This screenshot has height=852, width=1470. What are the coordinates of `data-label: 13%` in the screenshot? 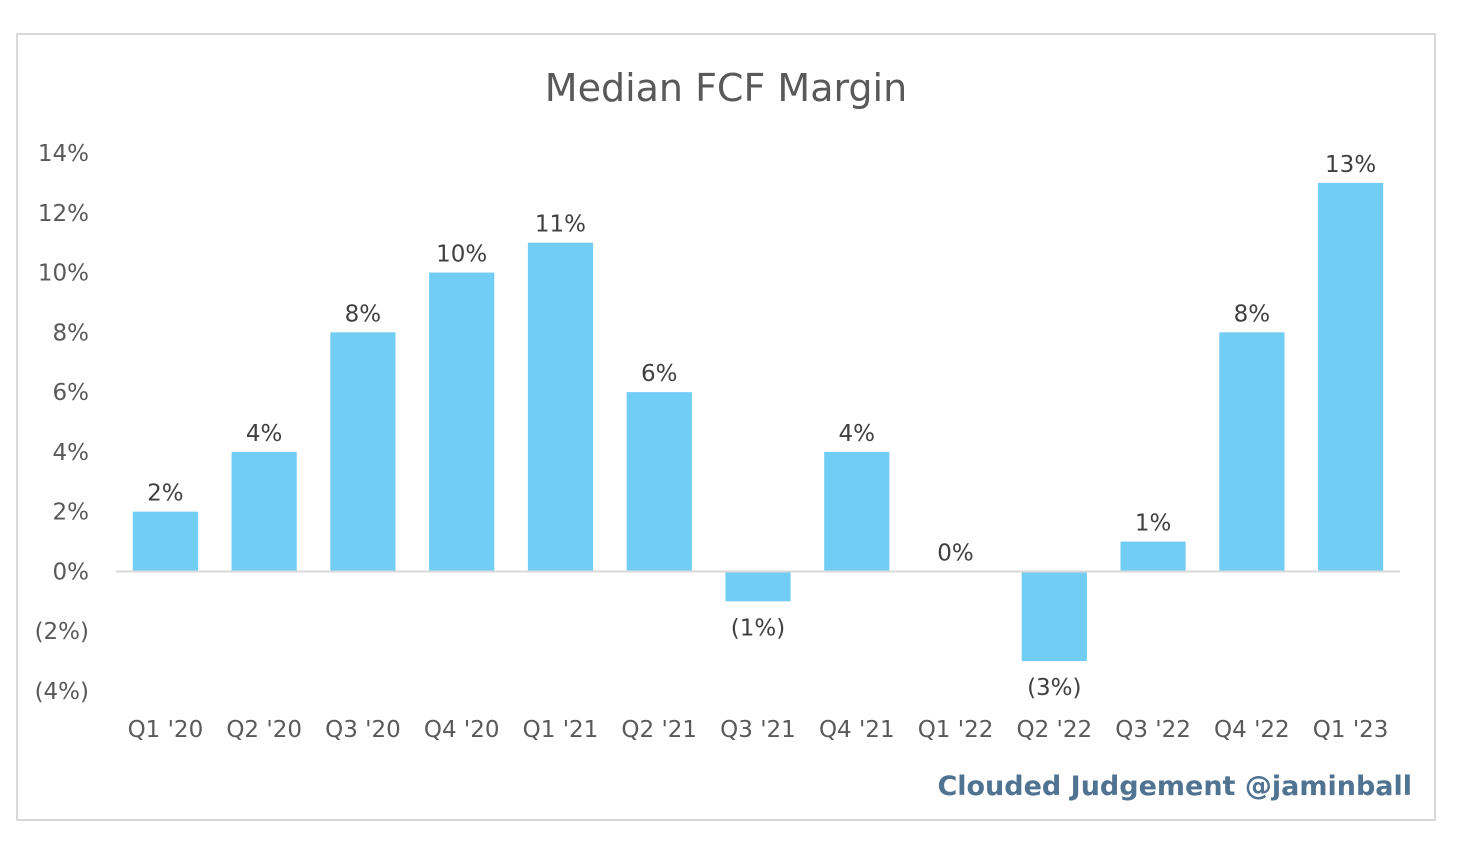 It's located at (1350, 165).